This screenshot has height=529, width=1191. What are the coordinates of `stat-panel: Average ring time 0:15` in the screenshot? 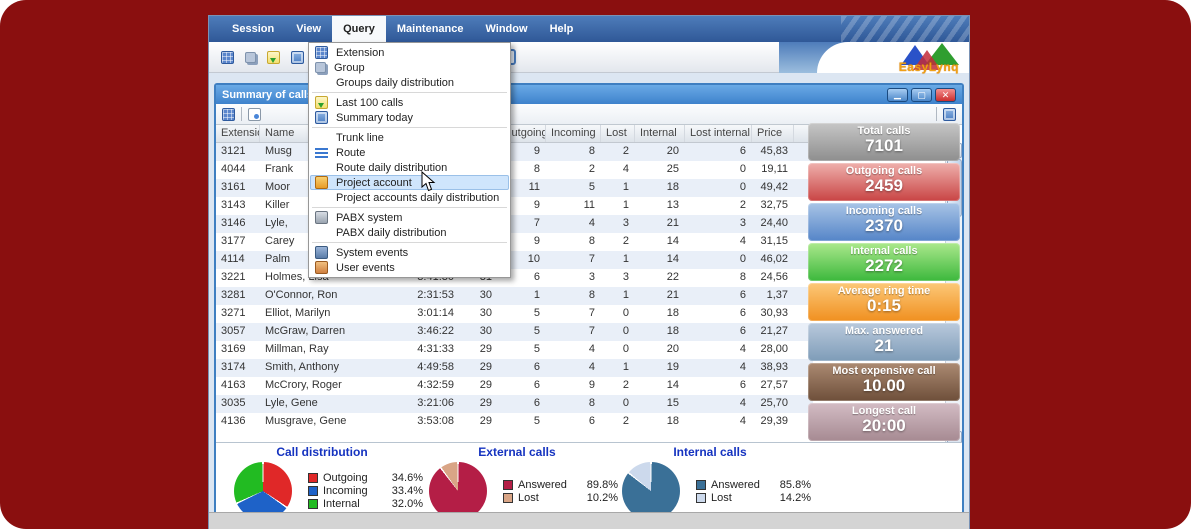 It's located at (884, 302).